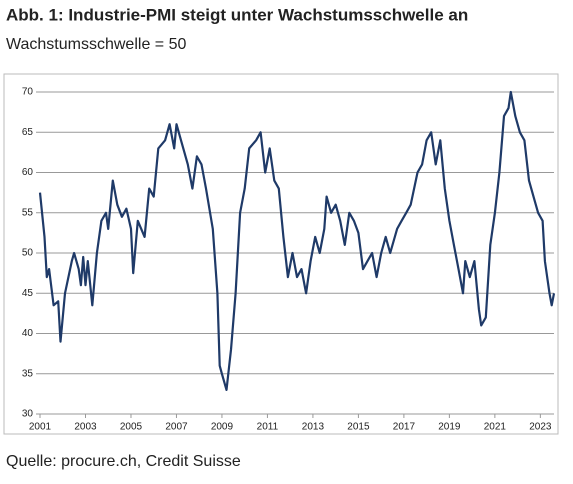 The height and width of the screenshot is (484, 573). What do you see at coordinates (358, 427) in the screenshot?
I see `x-tick-label: 2015` at bounding box center [358, 427].